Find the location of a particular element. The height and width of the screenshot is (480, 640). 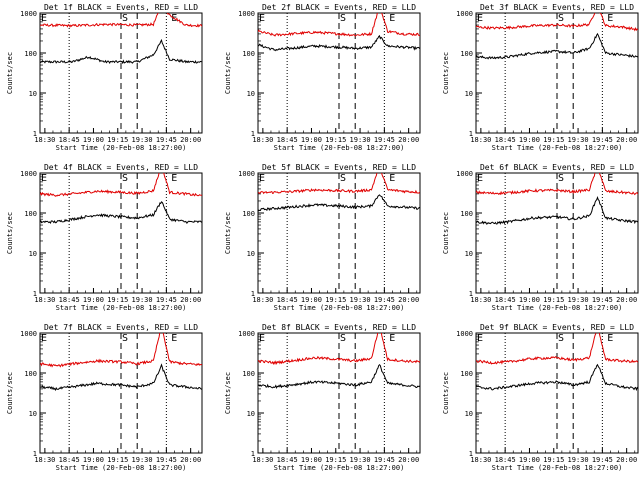

panel-title: Det 6f BLACK = Events, RED = LLD is located at coordinates (557, 167).